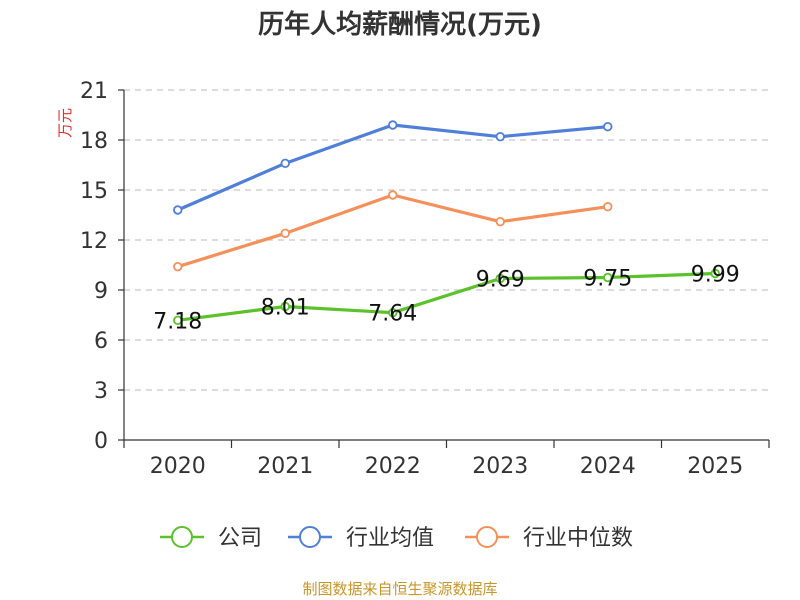  I want to click on data-label: 7.18, so click(177, 321).